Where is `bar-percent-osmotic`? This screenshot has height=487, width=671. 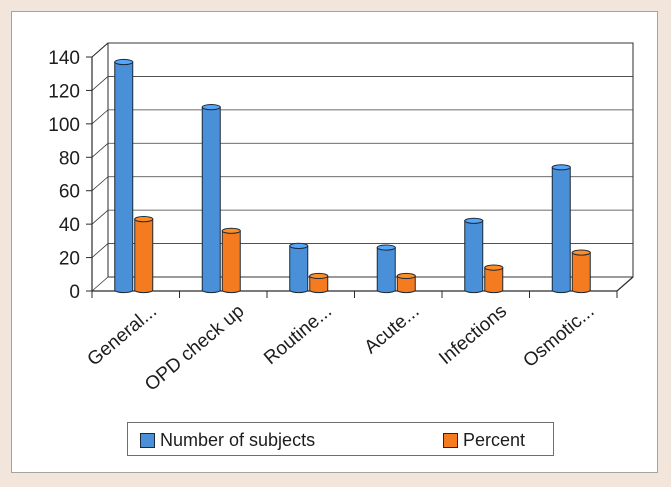 bar-percent-osmotic is located at coordinates (581, 271).